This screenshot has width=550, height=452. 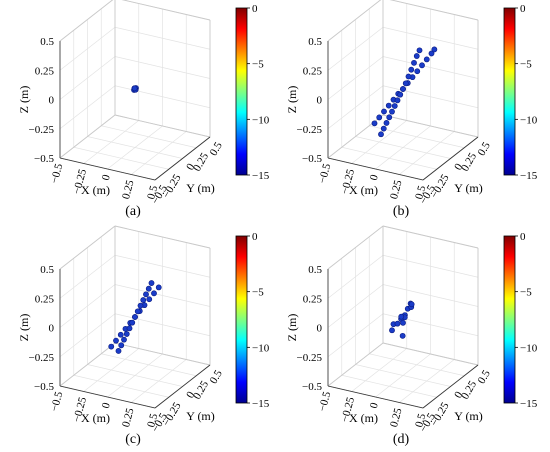 I want to click on data-points, so click(x=135, y=317).